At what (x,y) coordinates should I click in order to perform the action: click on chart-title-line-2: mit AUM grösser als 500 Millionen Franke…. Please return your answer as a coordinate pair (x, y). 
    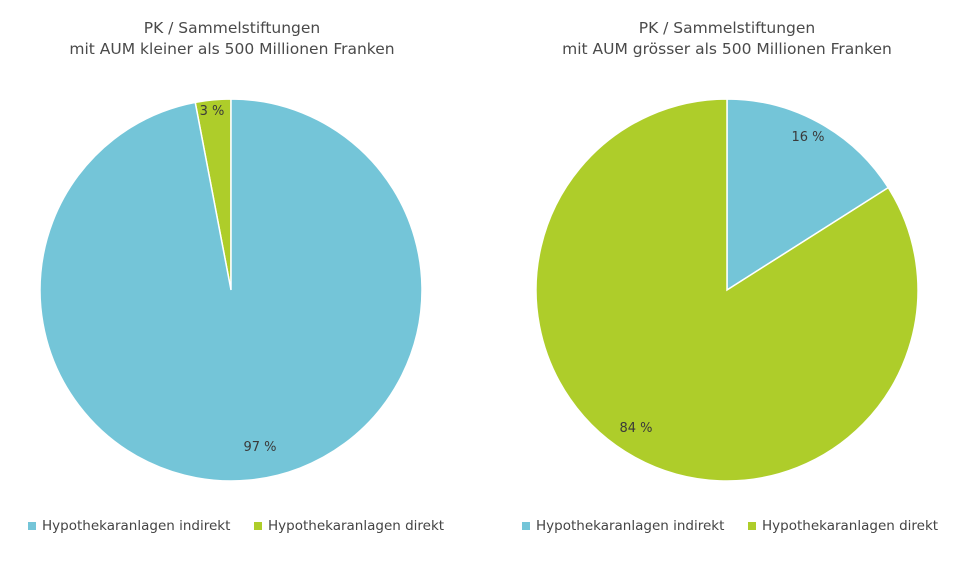
    Looking at the image, I should click on (727, 49).